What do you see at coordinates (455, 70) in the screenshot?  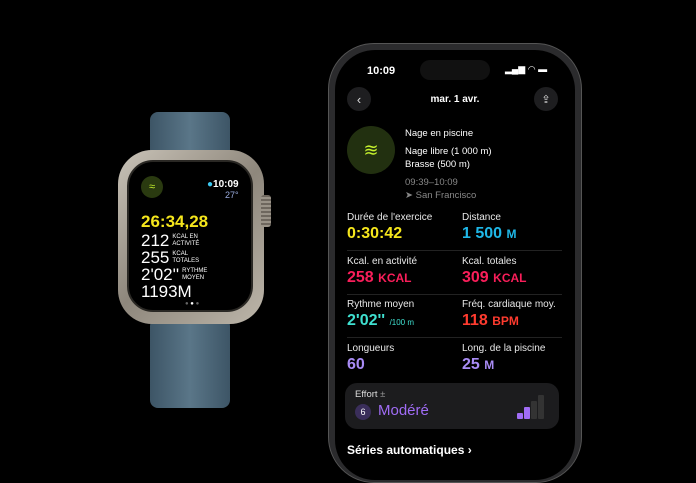 I see `dynamic-island` at bounding box center [455, 70].